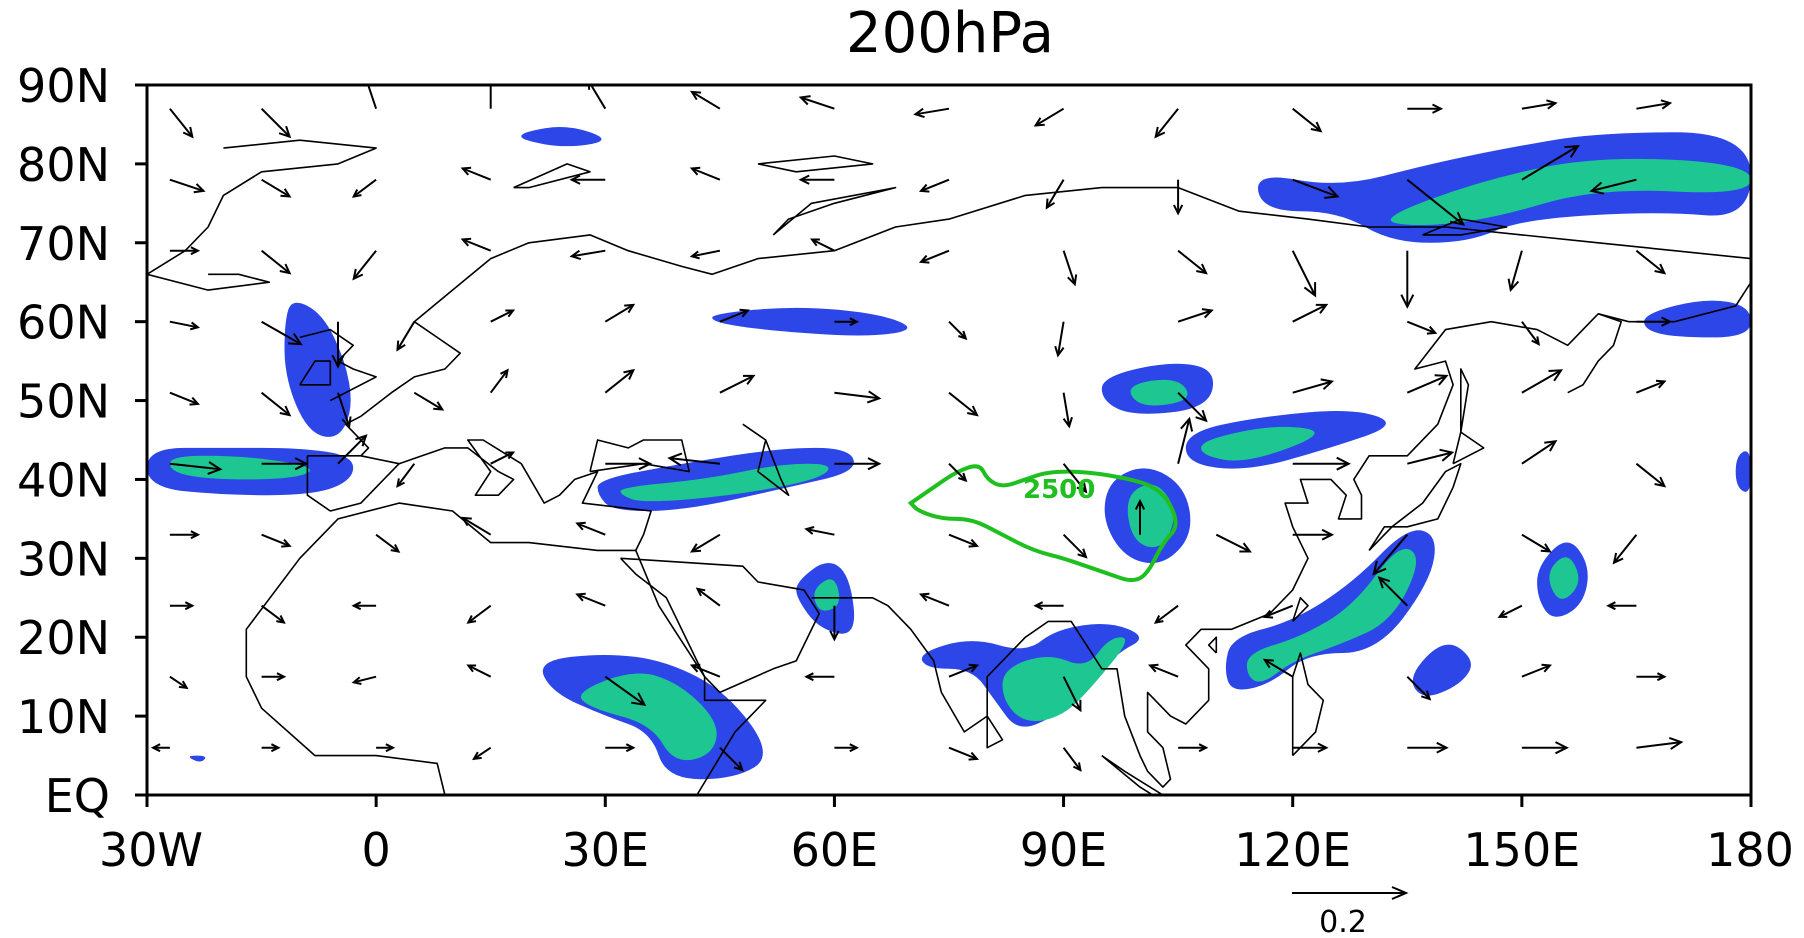 Image resolution: width=1804 pixels, height=938 pixels. Describe the element at coordinates (63, 165) in the screenshot. I see `y-tick-label: 80N` at that location.